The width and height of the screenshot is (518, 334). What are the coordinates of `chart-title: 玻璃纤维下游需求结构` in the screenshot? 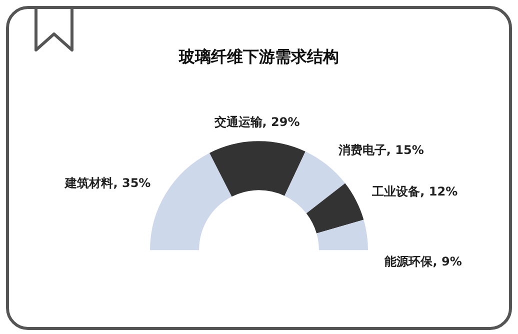 It's located at (258, 56).